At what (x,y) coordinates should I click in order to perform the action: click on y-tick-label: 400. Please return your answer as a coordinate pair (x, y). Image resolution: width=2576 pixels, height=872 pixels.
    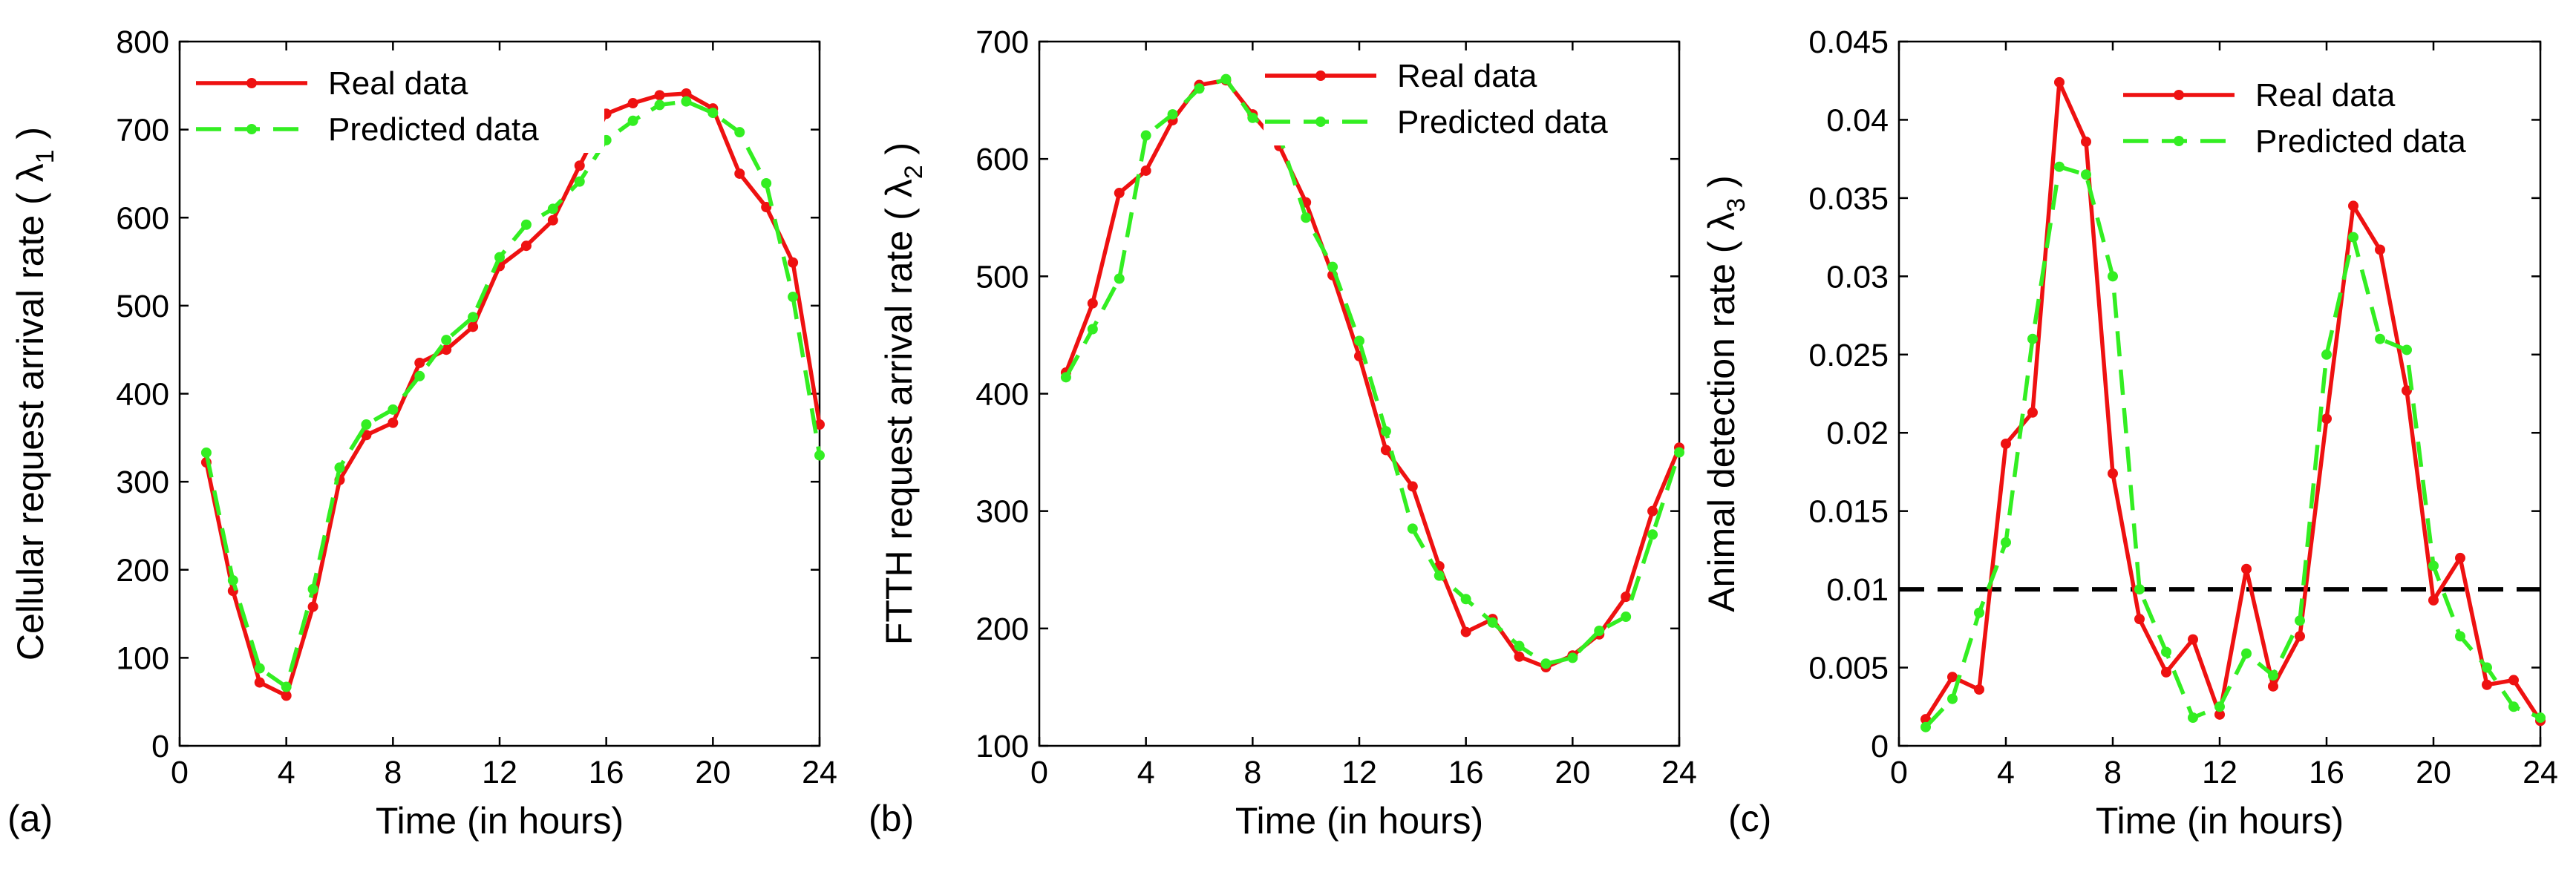
    Looking at the image, I should click on (1002, 395).